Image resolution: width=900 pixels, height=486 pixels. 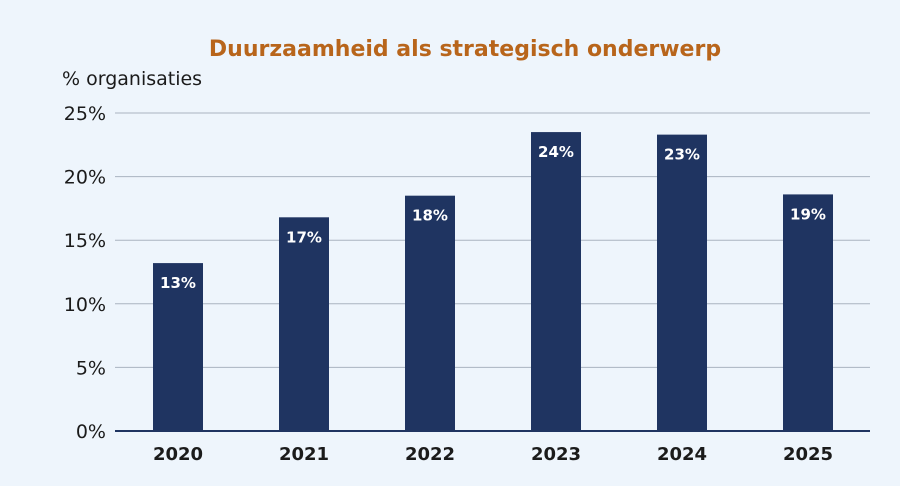 What do you see at coordinates (682, 155) in the screenshot?
I see `bar-value-label: 23%` at bounding box center [682, 155].